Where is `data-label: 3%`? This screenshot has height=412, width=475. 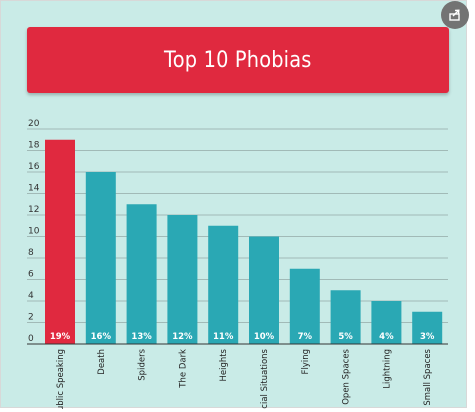
data-label: 3% is located at coordinates (427, 337).